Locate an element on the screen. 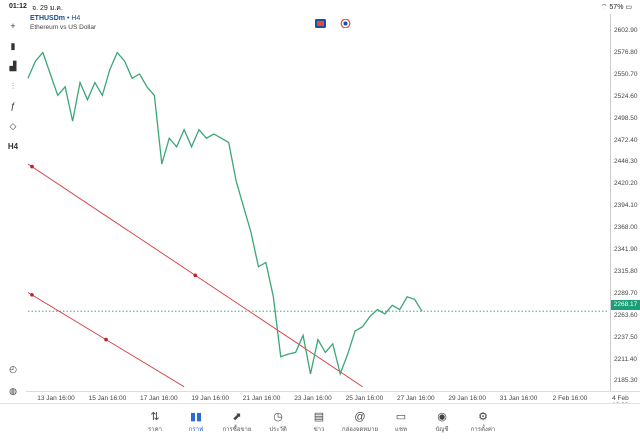 The width and height of the screenshot is (640, 448). tab-7: ◉ บัญชี is located at coordinates (442, 422).